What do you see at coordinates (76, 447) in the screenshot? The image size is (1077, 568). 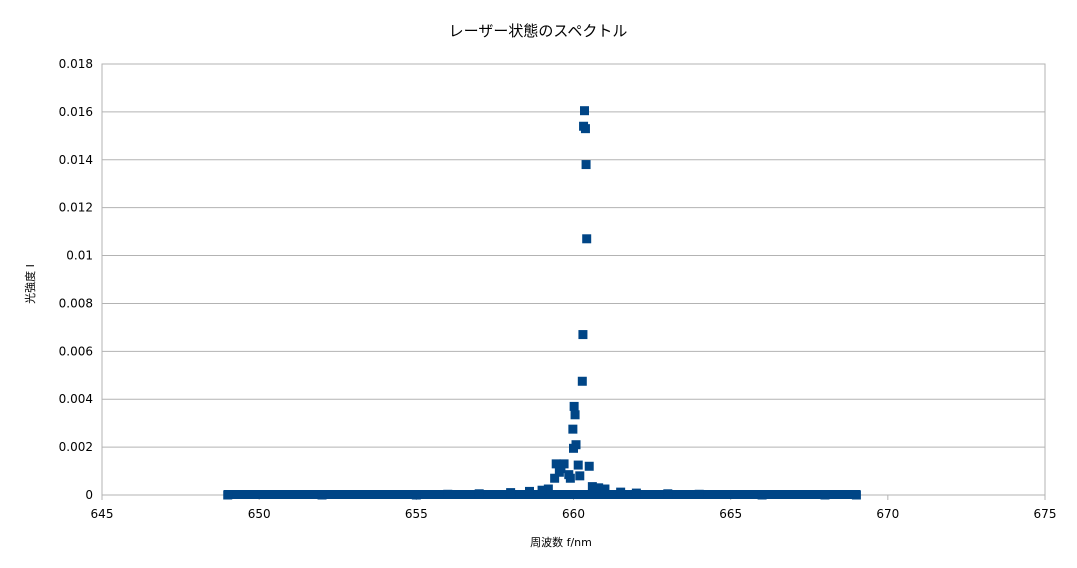 I see `y-tick-label: 0.002` at bounding box center [76, 447].